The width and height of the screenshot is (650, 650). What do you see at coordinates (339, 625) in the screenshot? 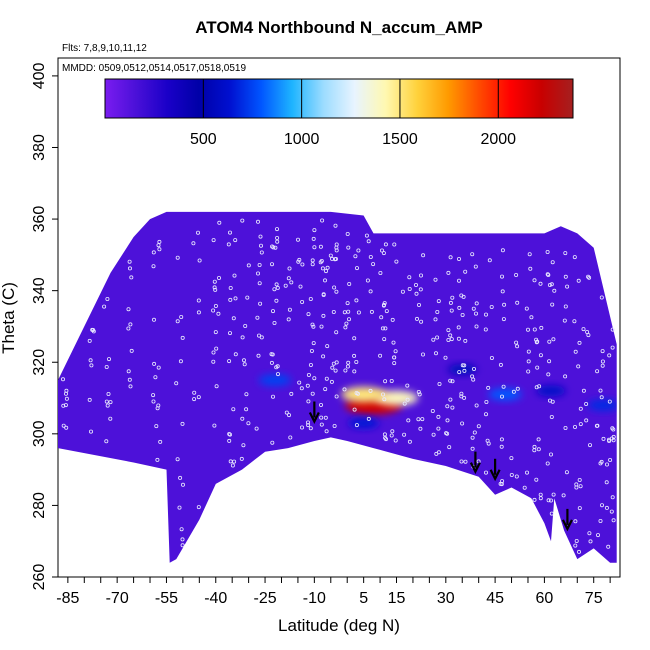
I see `x-axis-label: Latitude (deg N)` at bounding box center [339, 625].